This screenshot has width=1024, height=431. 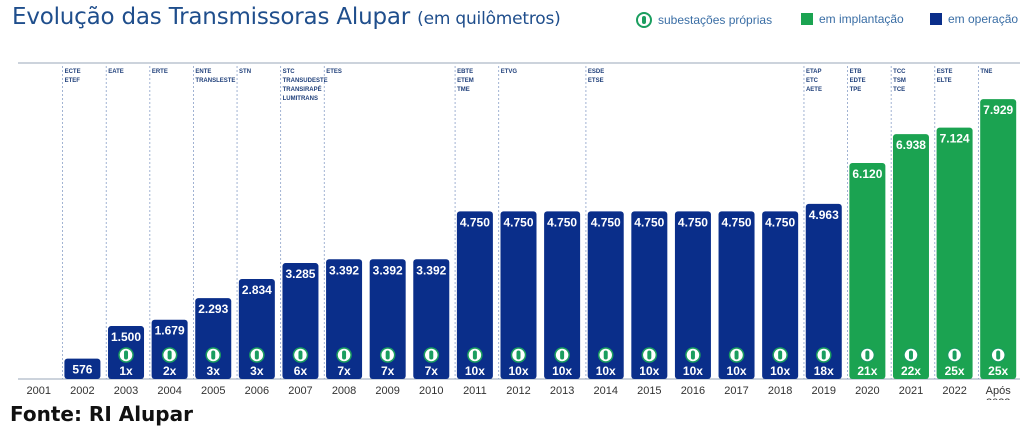 What do you see at coordinates (824, 371) in the screenshot?
I see `substation-count: 18x` at bounding box center [824, 371].